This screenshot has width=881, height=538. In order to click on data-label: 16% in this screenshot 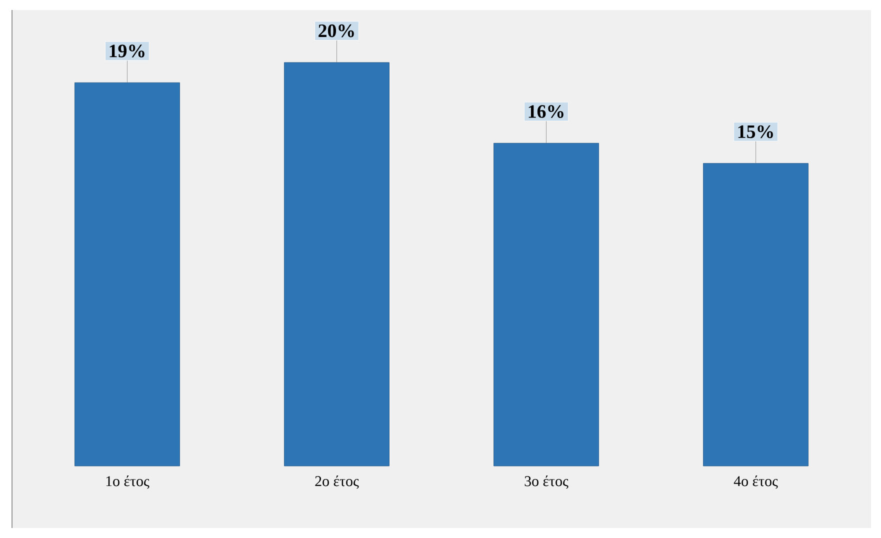, I will do `click(546, 111)`.